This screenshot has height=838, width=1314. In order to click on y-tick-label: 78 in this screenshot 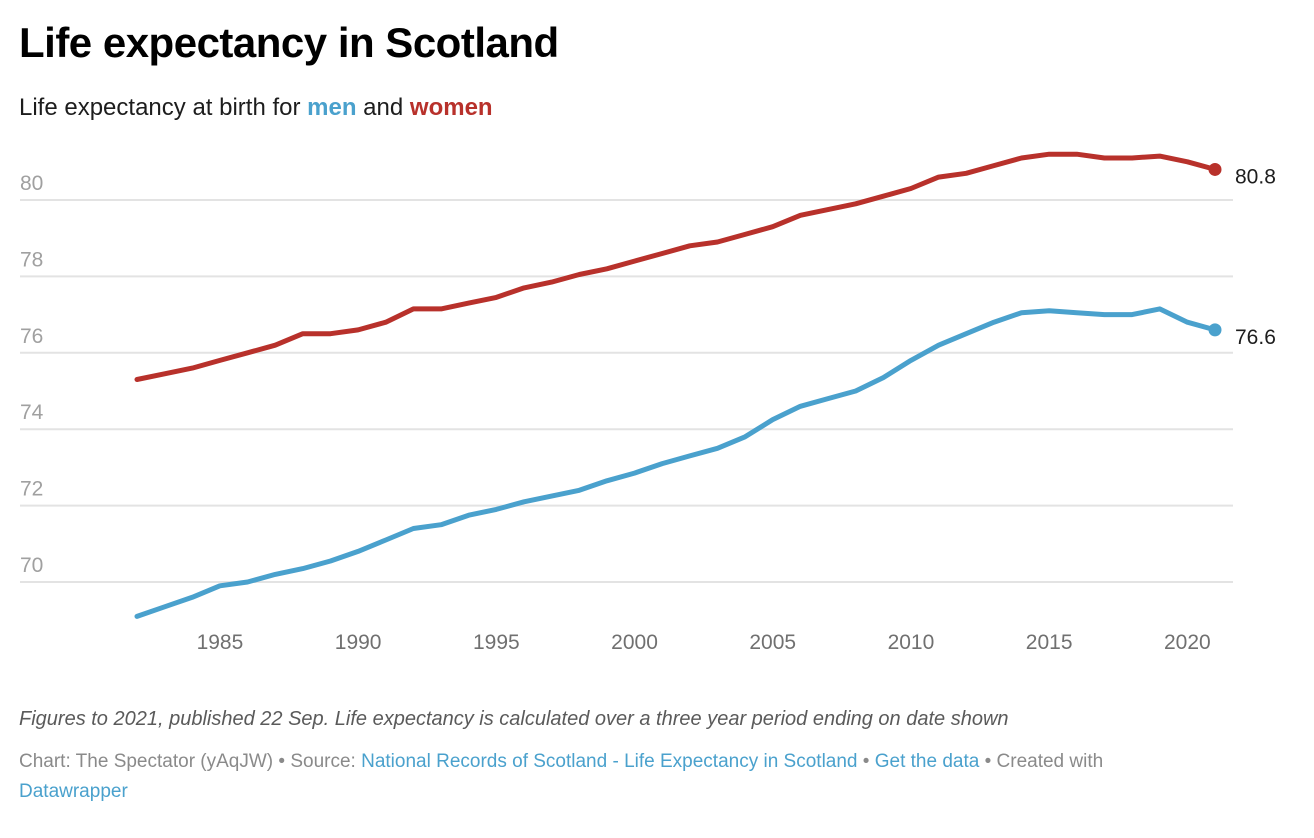, I will do `click(31, 259)`.